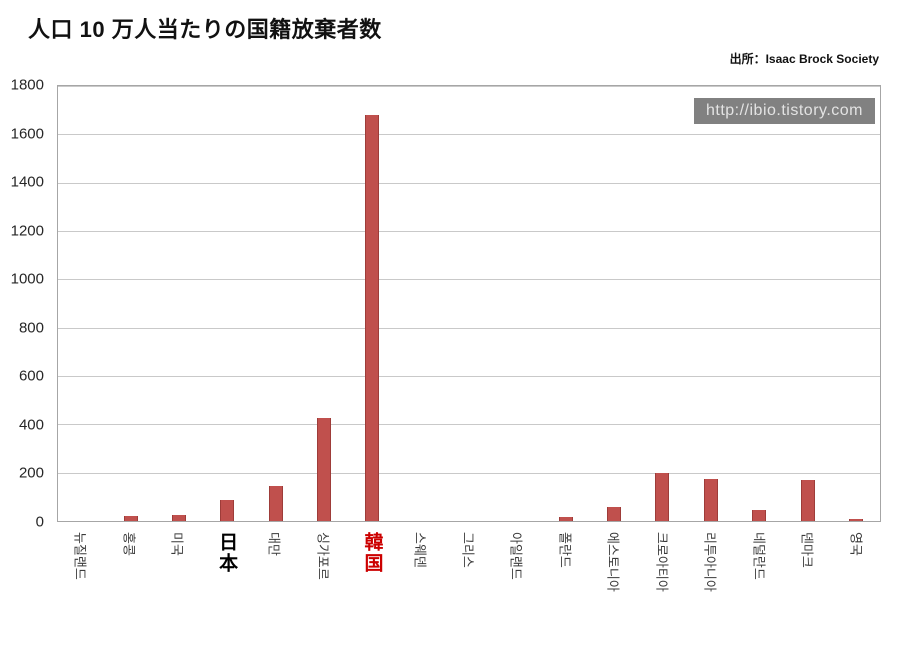 This screenshot has height=649, width=911. What do you see at coordinates (27, 231) in the screenshot?
I see `y-tick-label: 1200` at bounding box center [27, 231].